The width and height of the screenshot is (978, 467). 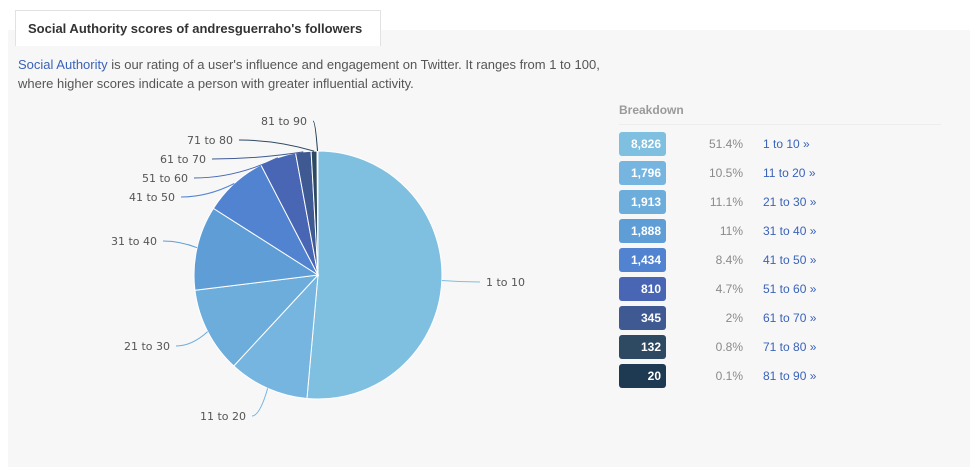 What do you see at coordinates (642, 318) in the screenshot?
I see `count-badge: 345` at bounding box center [642, 318].